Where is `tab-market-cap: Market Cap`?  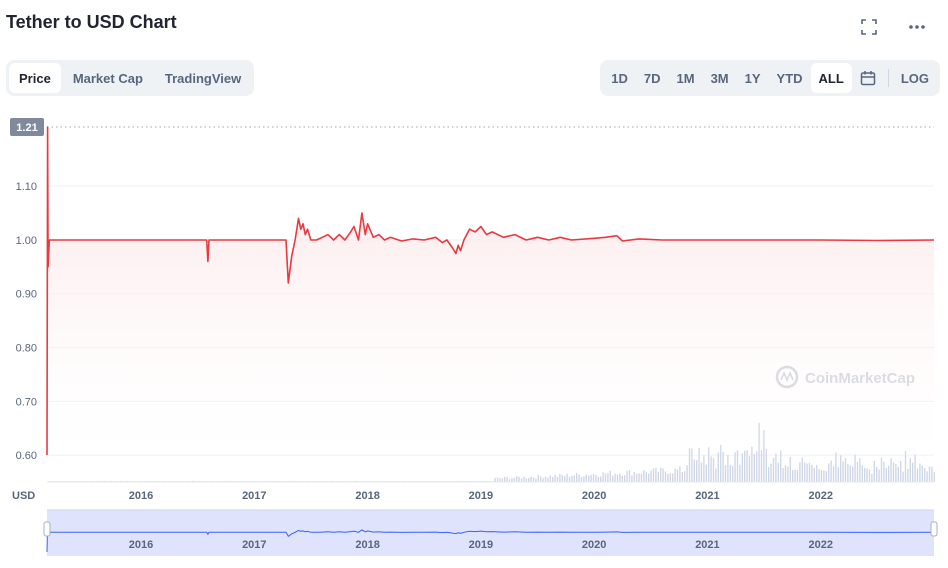
tab-market-cap: Market Cap is located at coordinates (107, 78).